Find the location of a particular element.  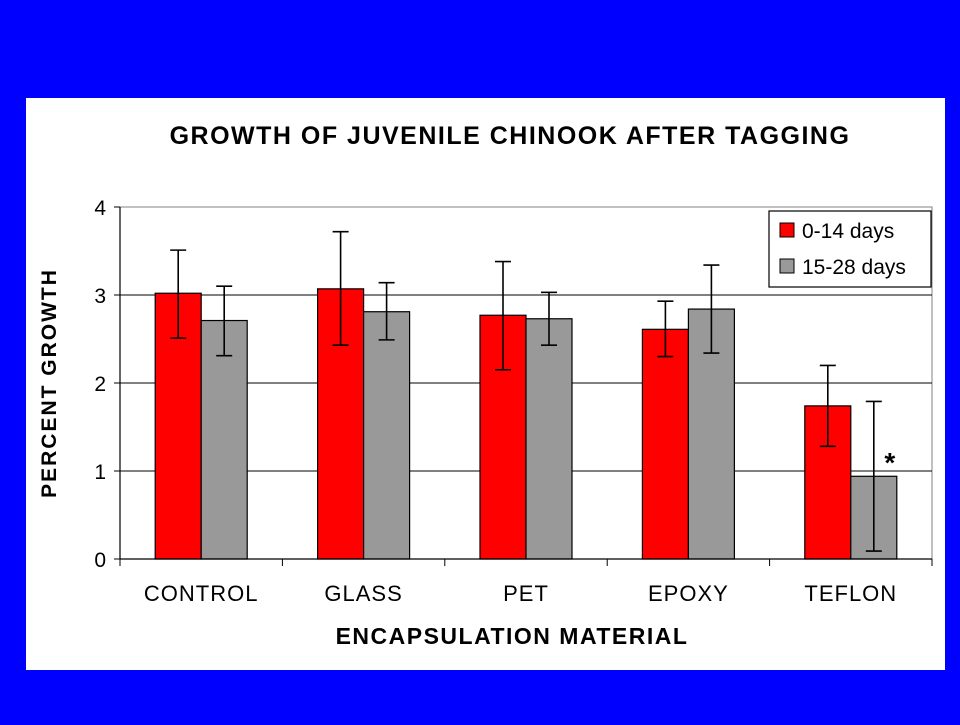

x-axis-label: ENCAPSULATION MATERIAL is located at coordinates (512, 636).